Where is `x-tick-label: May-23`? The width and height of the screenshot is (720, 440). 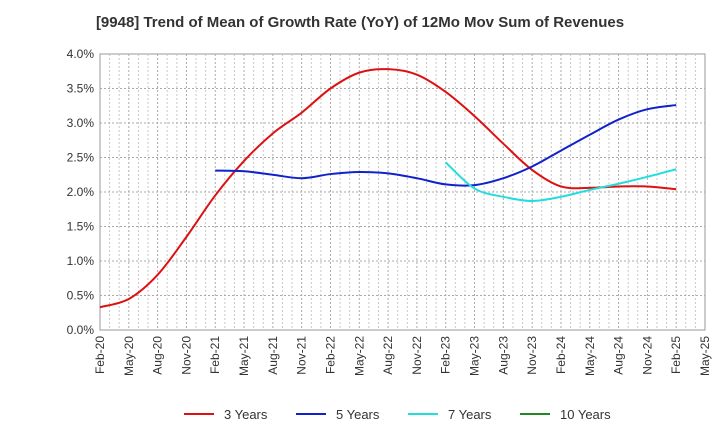
x-tick-label: May-23 is located at coordinates (475, 356).